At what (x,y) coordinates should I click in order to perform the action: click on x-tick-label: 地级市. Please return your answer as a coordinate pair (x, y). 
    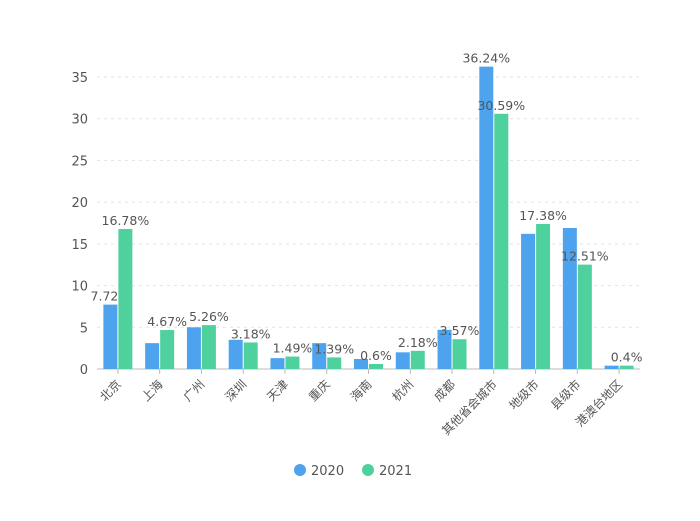
    Looking at the image, I should click on (524, 395).